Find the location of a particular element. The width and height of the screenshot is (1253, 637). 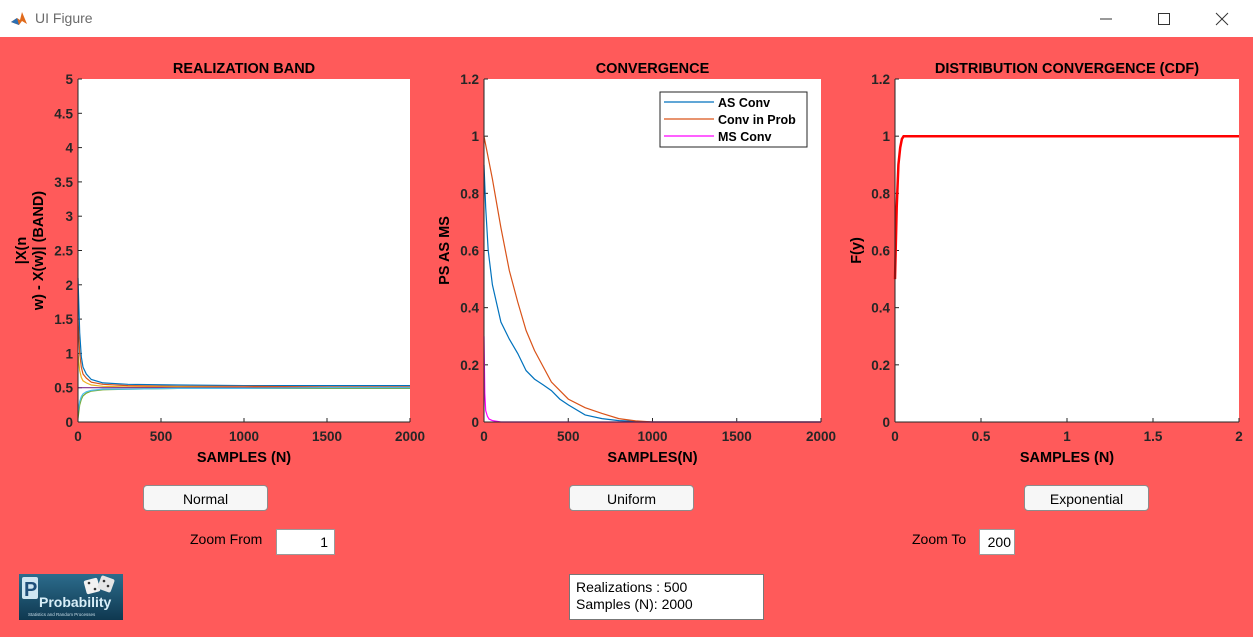

plot1-xtick-label: 500 is located at coordinates (161, 436).